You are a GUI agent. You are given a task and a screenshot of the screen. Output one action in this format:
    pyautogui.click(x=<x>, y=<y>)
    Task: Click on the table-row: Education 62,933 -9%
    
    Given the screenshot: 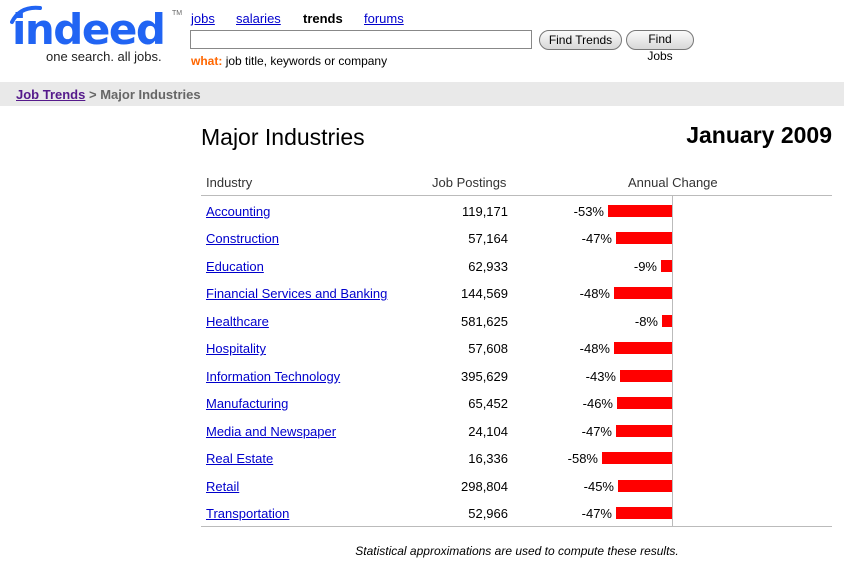 What is the action you would take?
    pyautogui.click(x=422, y=272)
    